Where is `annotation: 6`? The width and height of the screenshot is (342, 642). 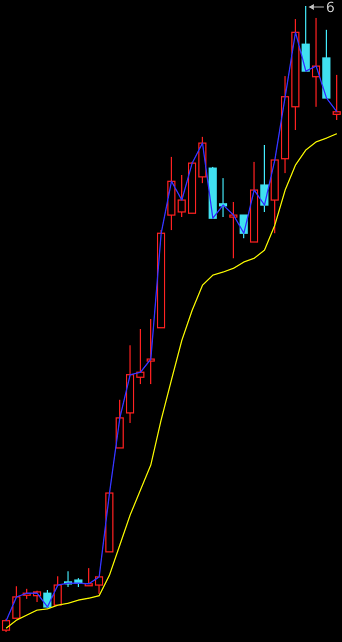 annotation: 6 is located at coordinates (330, 8).